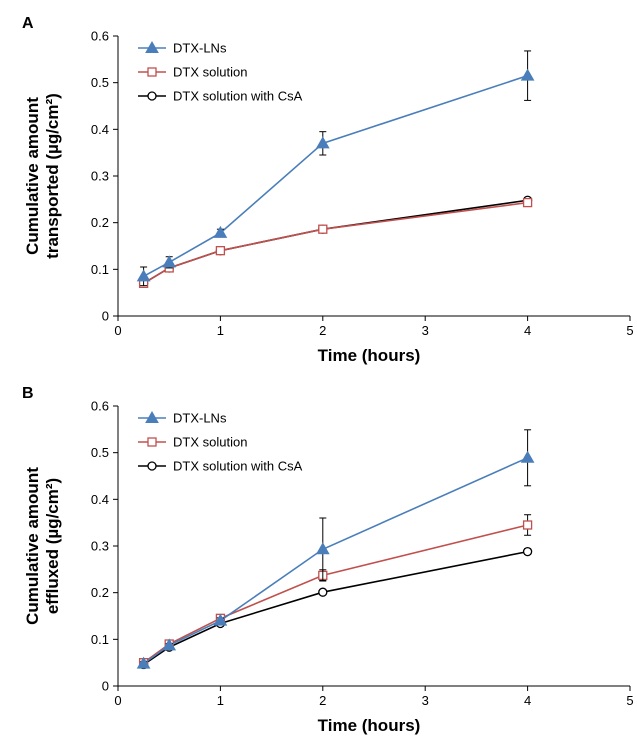 Image resolution: width=637 pixels, height=736 pixels. I want to click on series-dtx-solution-with-csa, so click(335, 608).